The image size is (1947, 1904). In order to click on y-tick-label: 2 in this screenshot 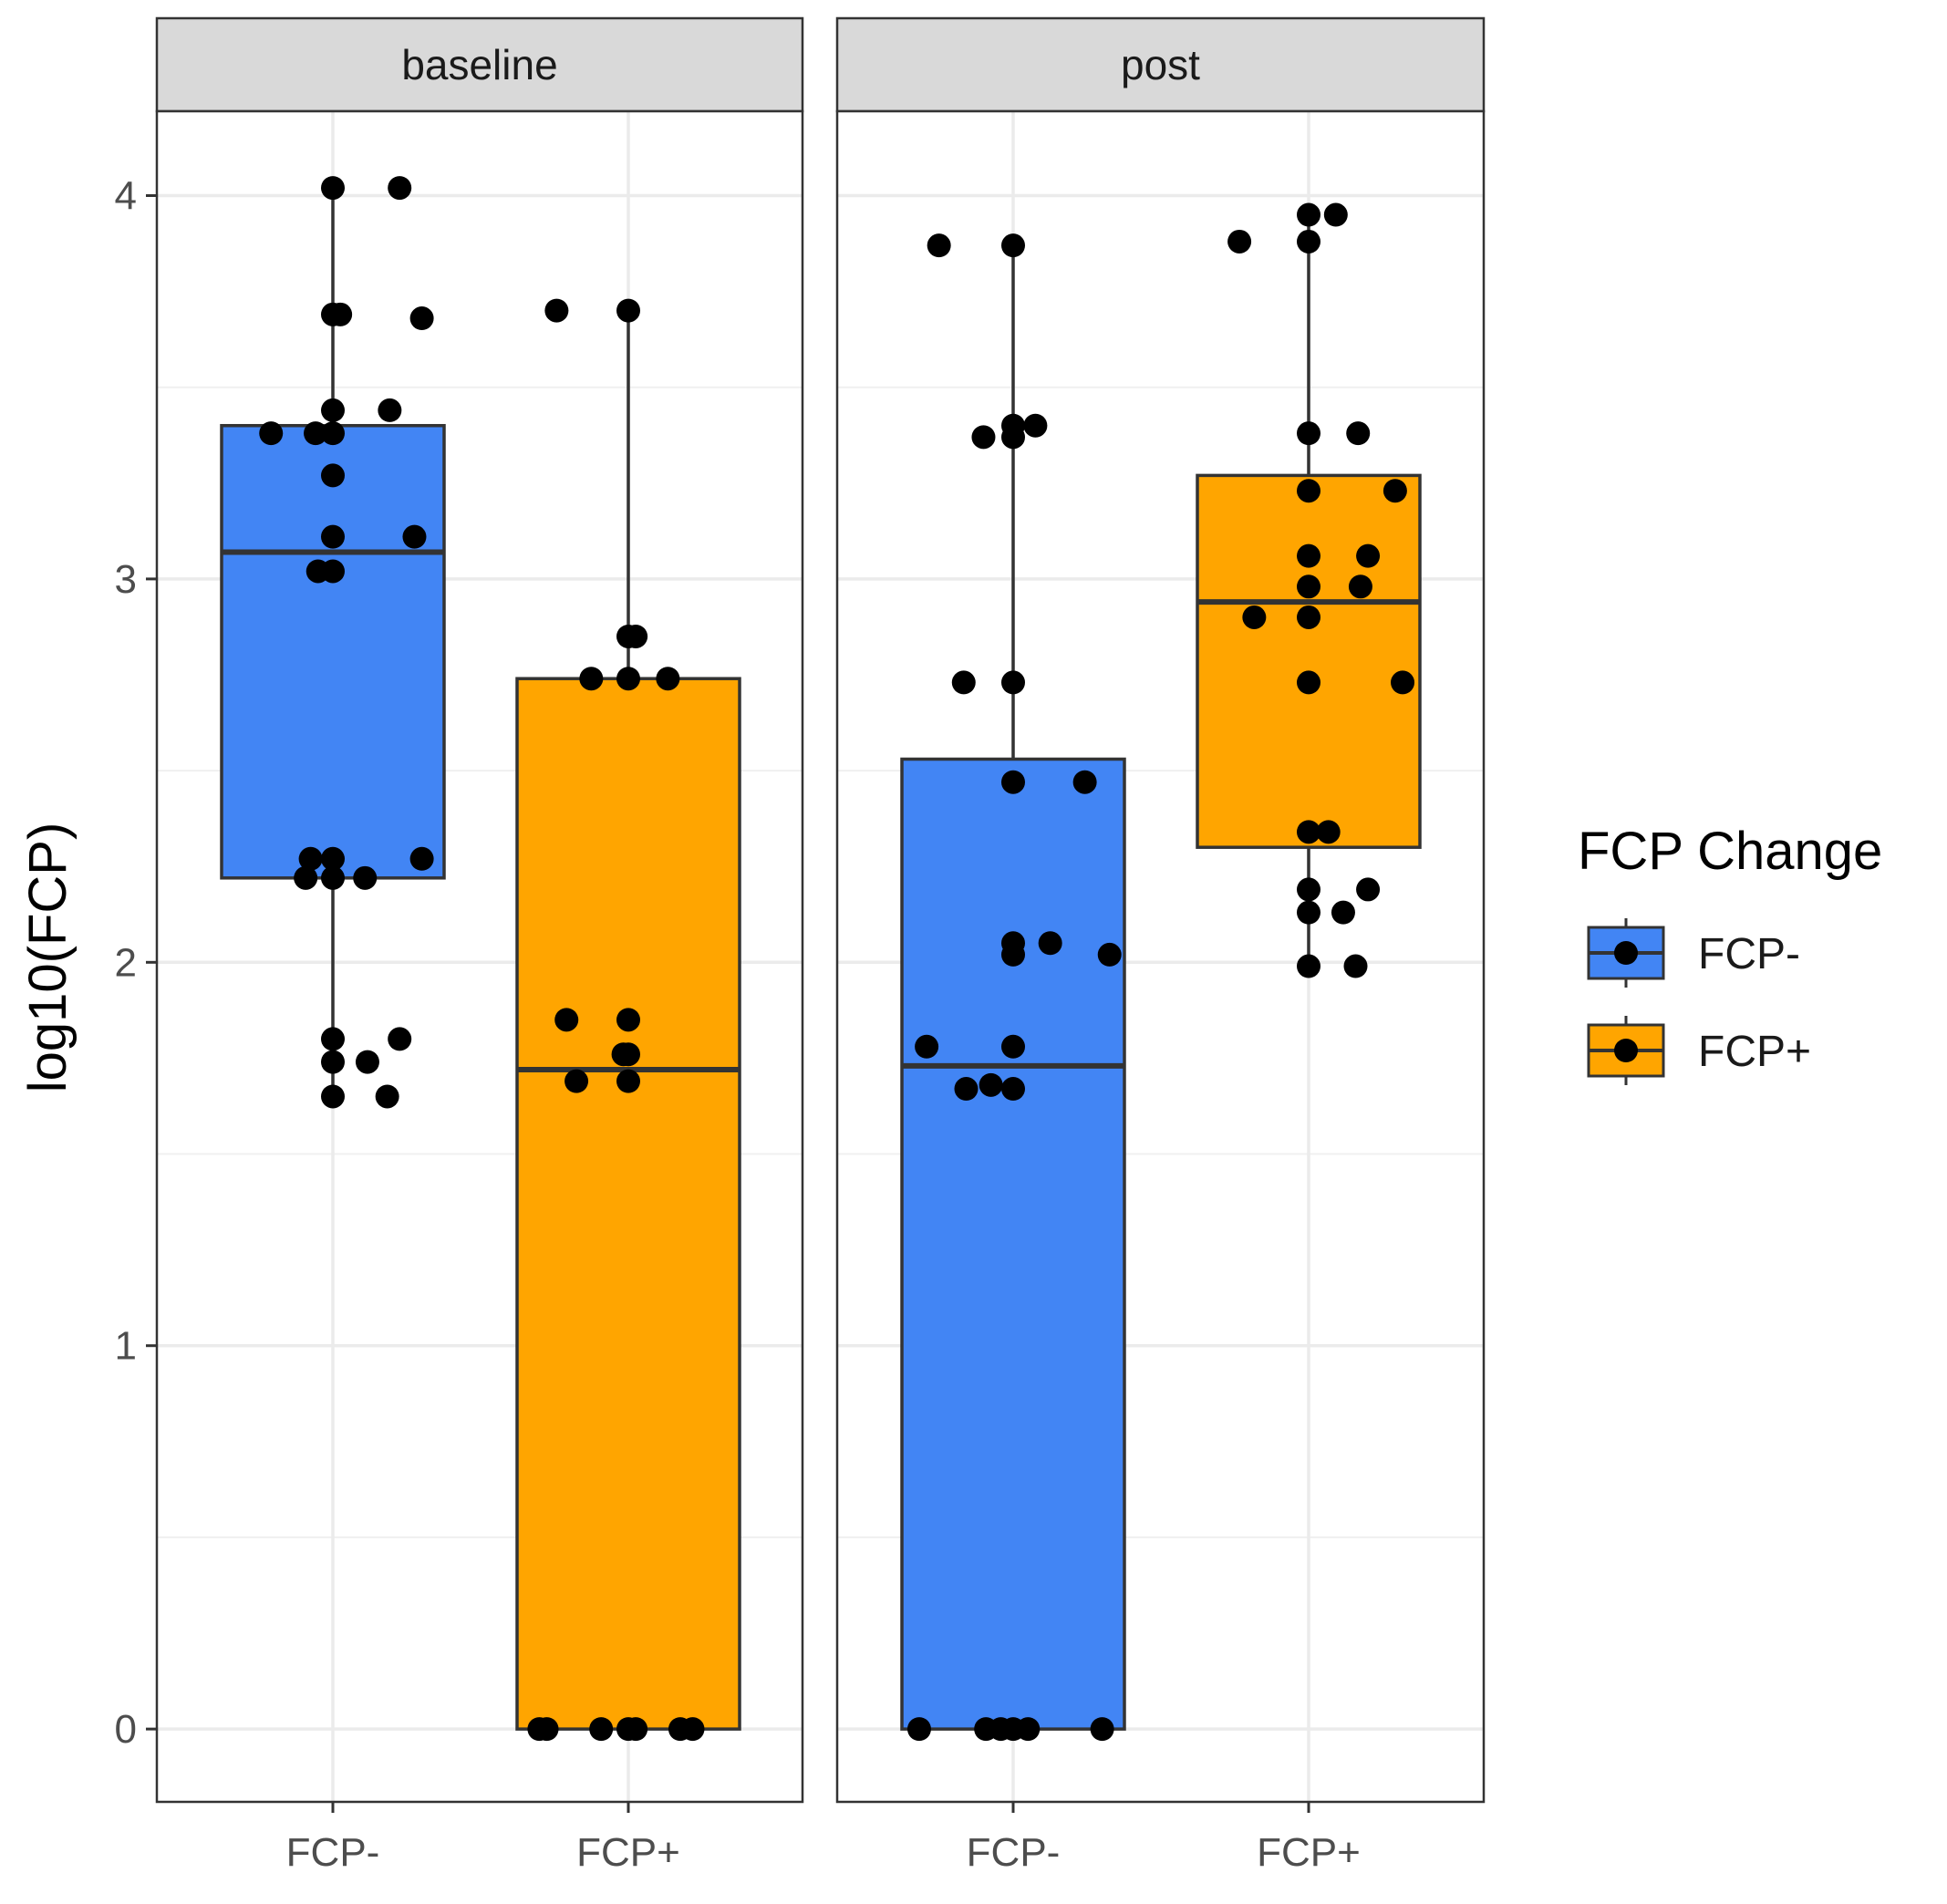, I will do `click(126, 962)`.